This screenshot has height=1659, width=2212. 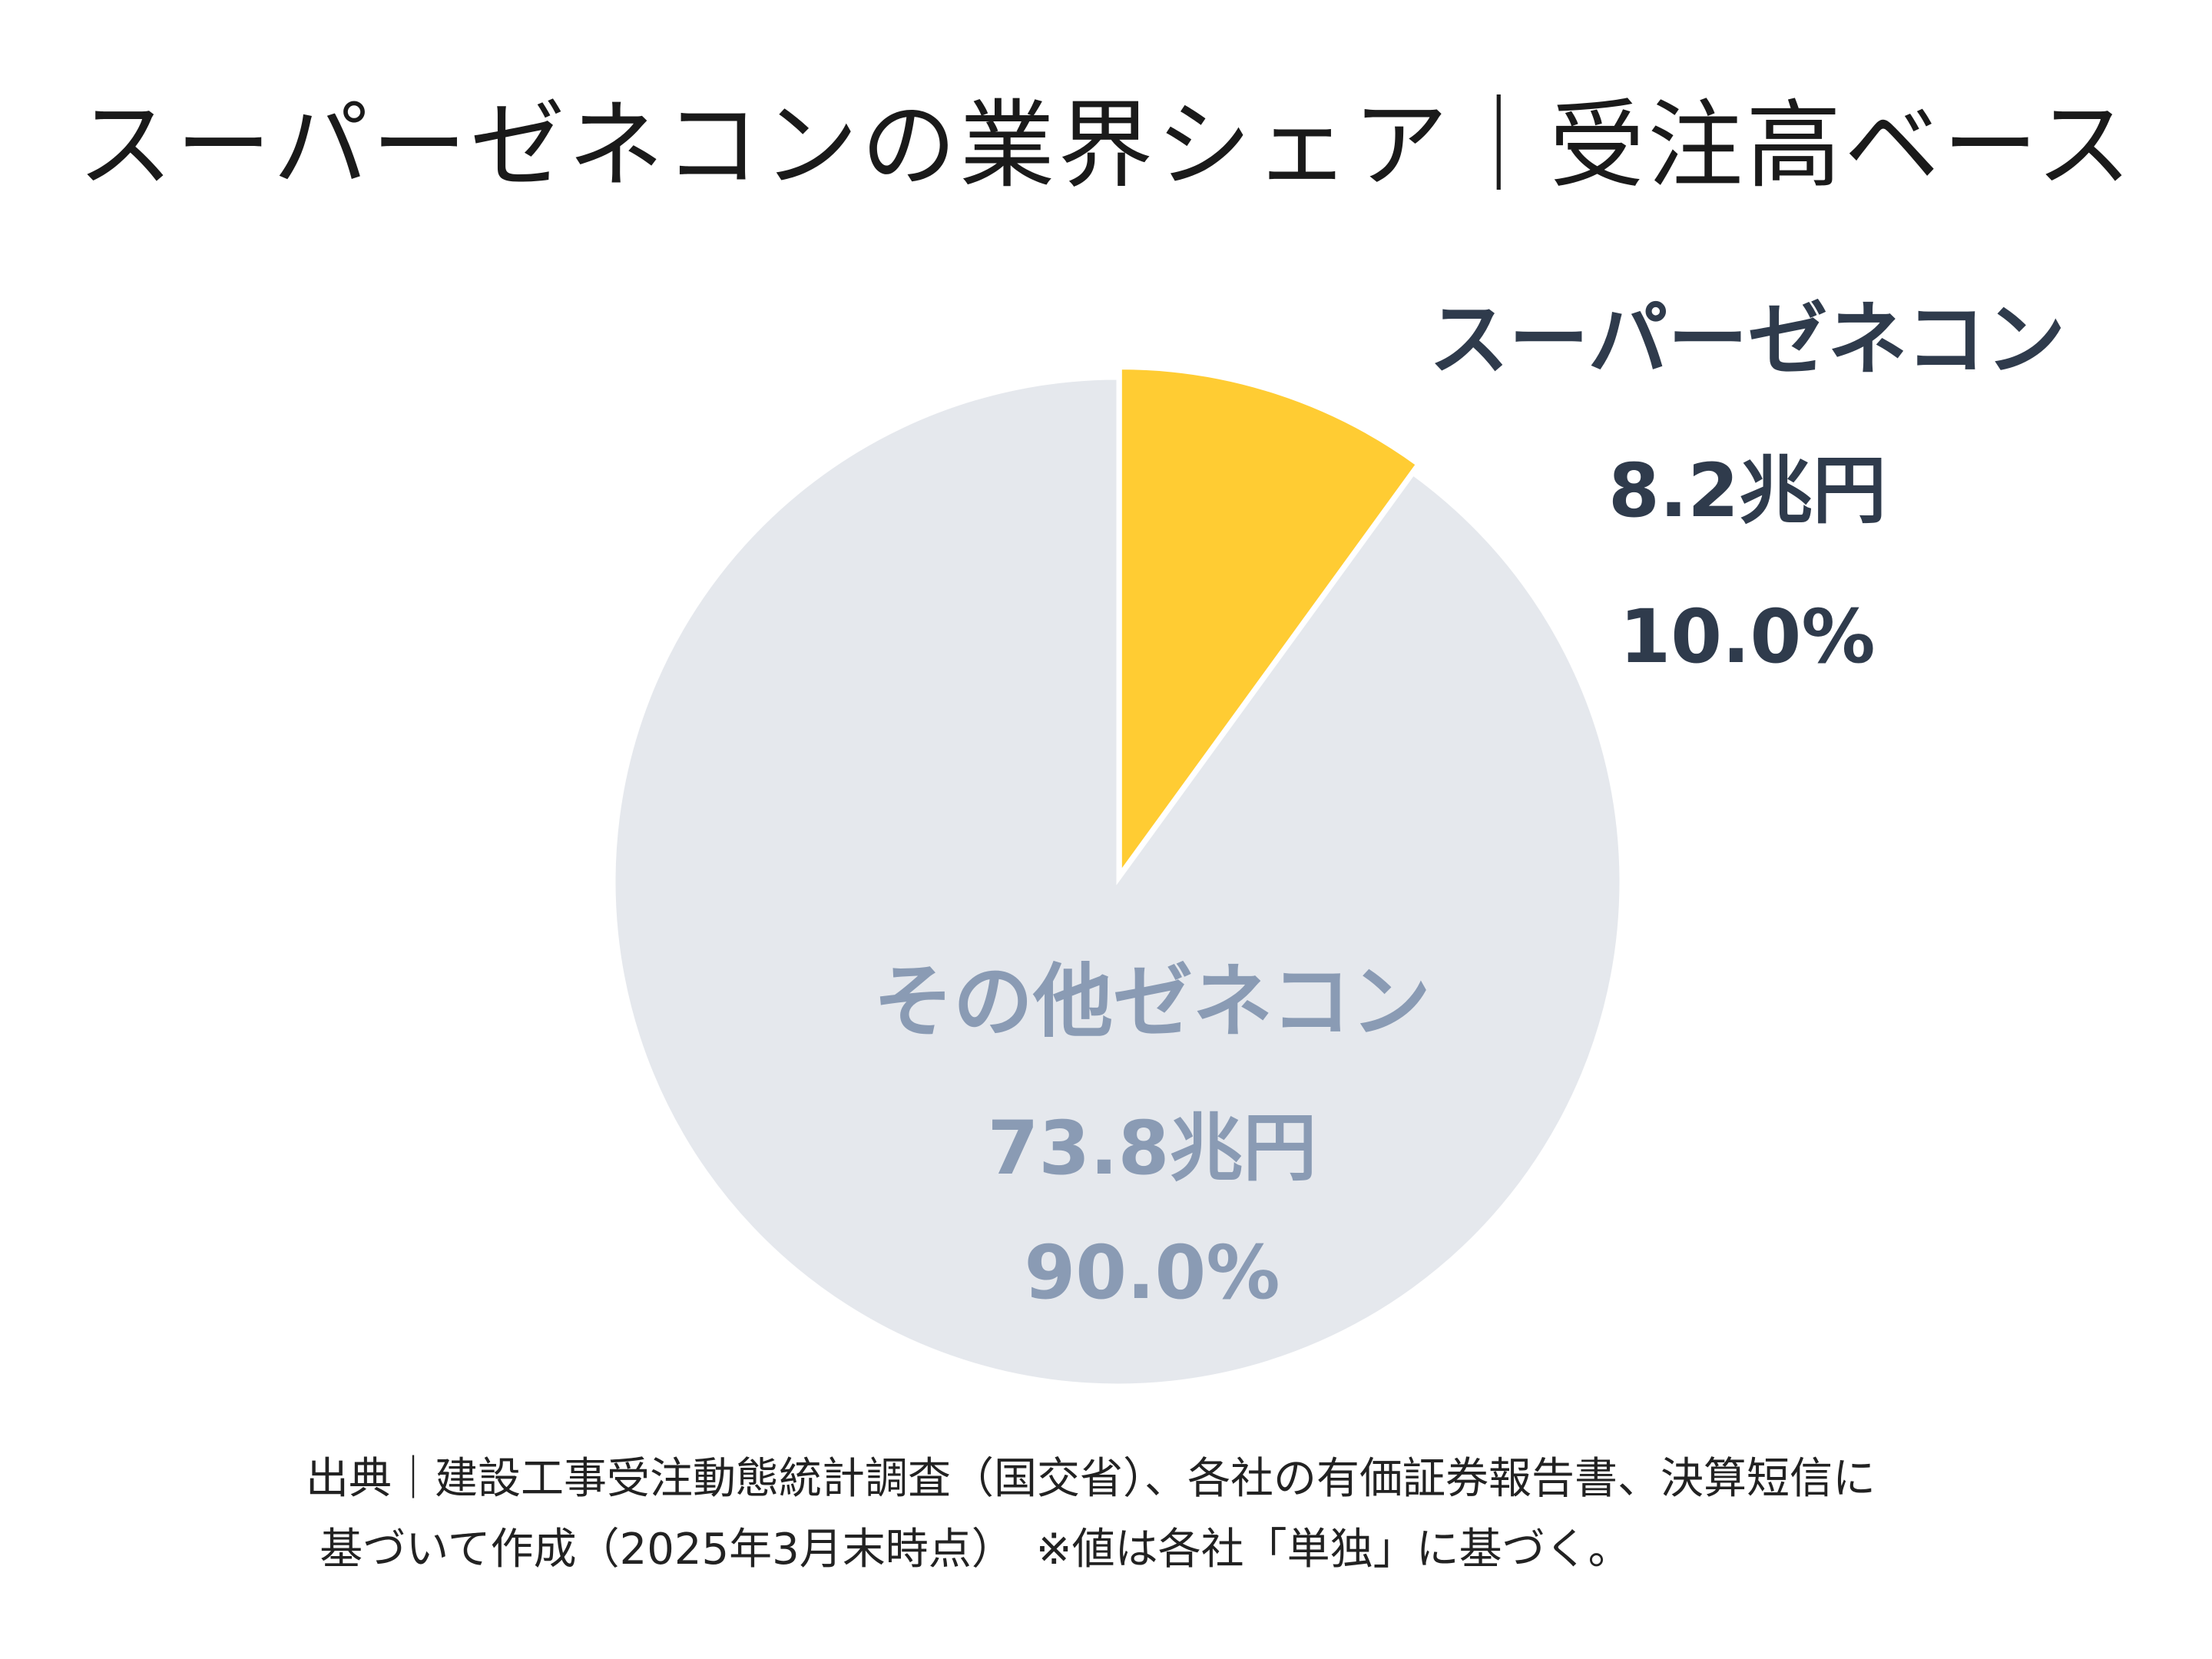 What do you see at coordinates (1152, 1273) in the screenshot?
I see `slice-label-percent-1: 90.0%` at bounding box center [1152, 1273].